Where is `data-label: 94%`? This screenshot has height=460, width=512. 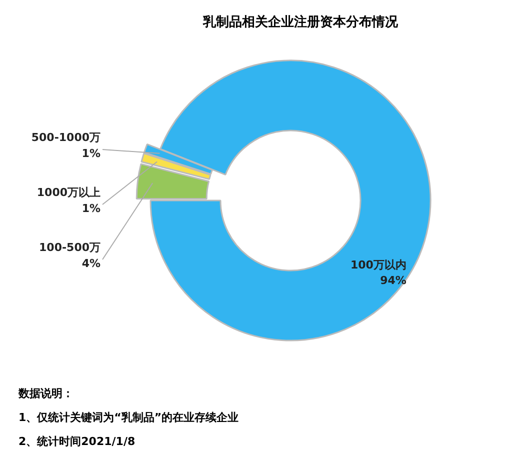
data-label: 94% is located at coordinates (393, 280).